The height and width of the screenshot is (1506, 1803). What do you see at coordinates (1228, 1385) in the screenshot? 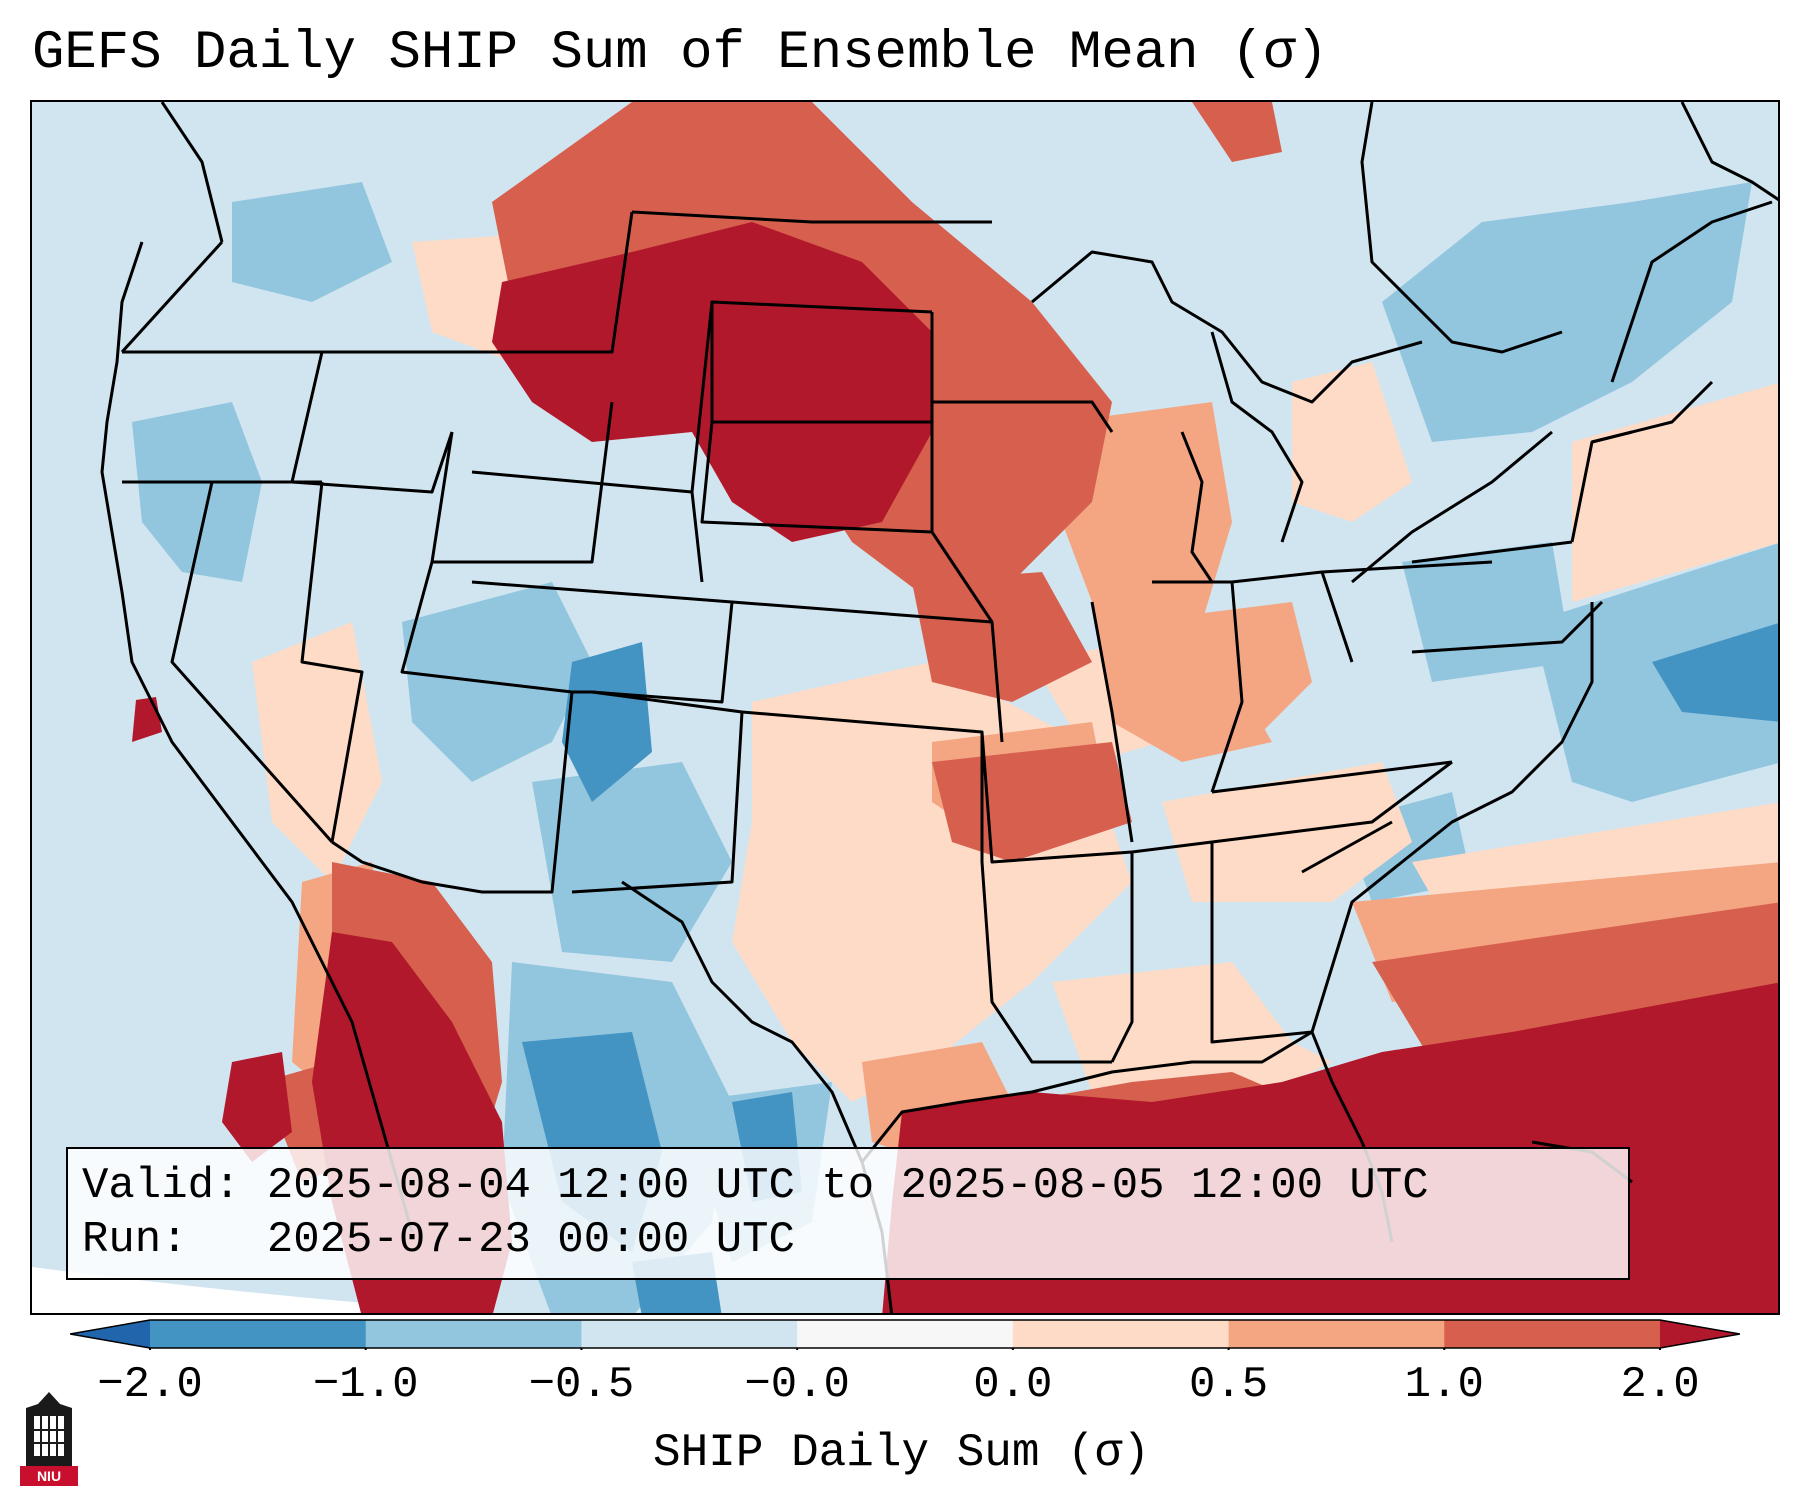
I see `colorbar-tick-label: 0.5` at bounding box center [1228, 1385].